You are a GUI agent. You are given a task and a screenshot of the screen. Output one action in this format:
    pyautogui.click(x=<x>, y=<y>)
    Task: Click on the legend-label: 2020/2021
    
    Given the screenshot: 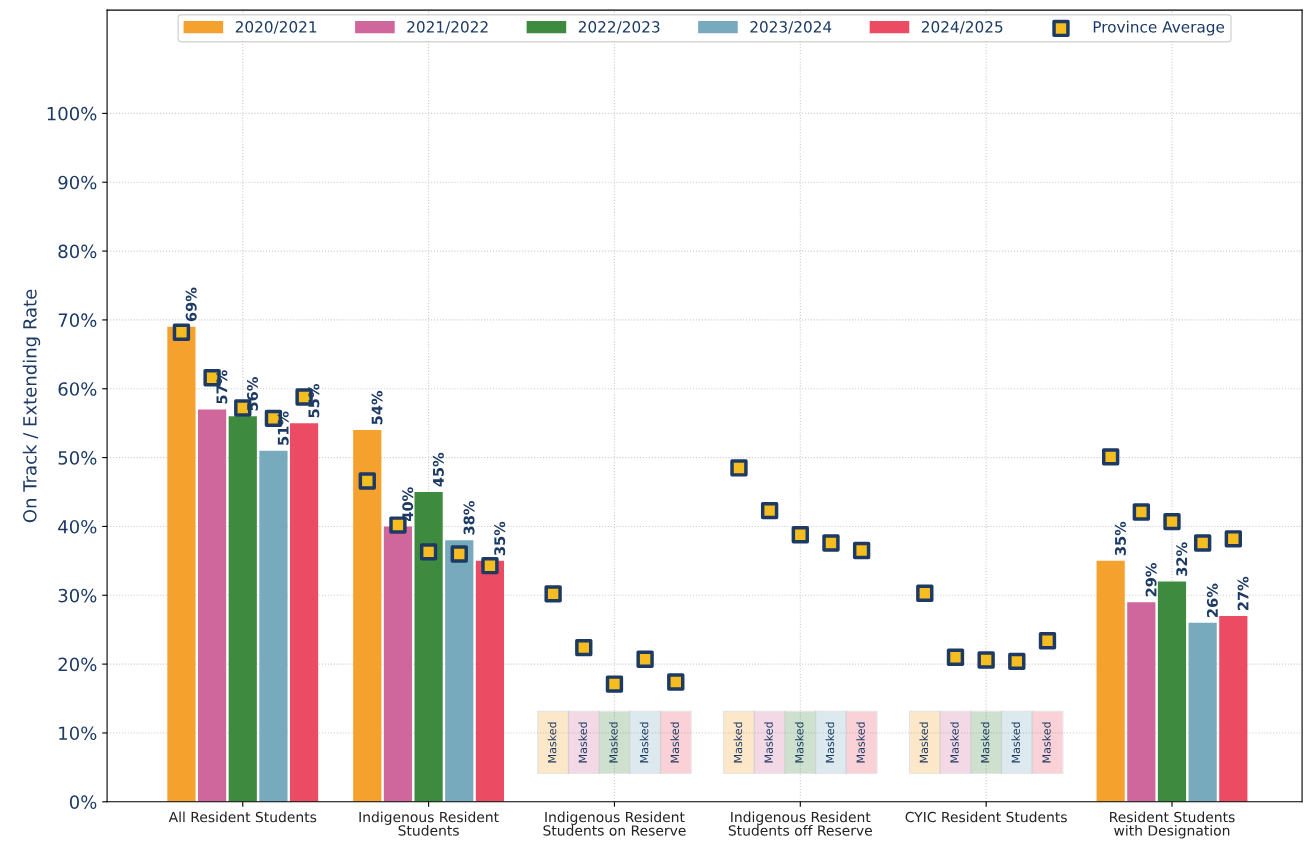 What is the action you would take?
    pyautogui.click(x=276, y=27)
    